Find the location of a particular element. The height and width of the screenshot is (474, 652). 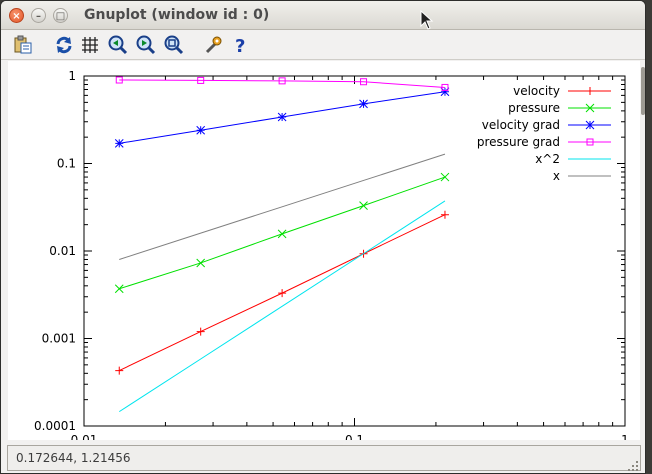

y-tick-label: 0.001 is located at coordinates (59, 339).